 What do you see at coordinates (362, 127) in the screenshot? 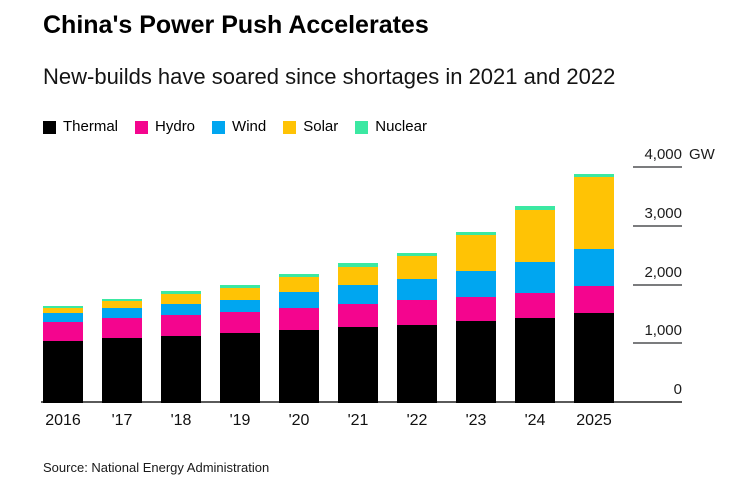
I see `legend-swatch-nuclear-icon` at bounding box center [362, 127].